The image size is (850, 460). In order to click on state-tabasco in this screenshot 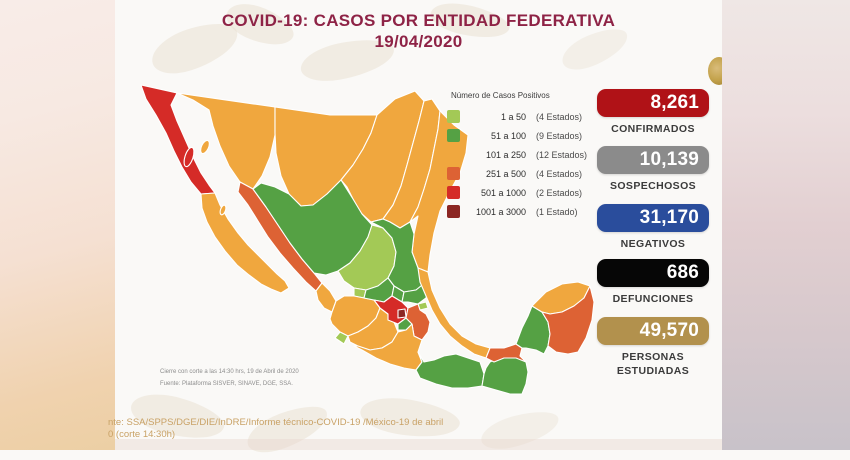, I will do `click(506, 353)`.